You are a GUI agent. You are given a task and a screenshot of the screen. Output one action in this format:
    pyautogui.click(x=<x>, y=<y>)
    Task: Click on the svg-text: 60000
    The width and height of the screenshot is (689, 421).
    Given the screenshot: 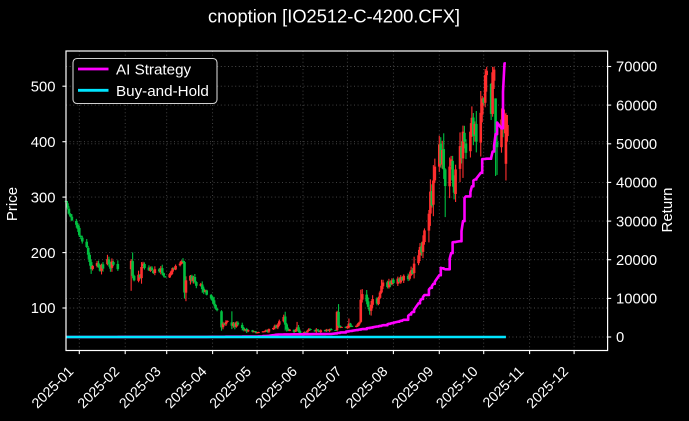 What is the action you would take?
    pyautogui.click(x=636, y=106)
    